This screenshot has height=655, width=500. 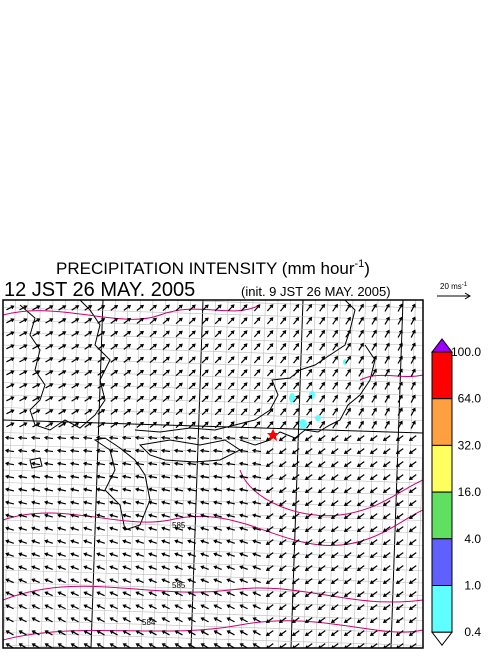 I want to click on meridian, so click(x=309, y=474).